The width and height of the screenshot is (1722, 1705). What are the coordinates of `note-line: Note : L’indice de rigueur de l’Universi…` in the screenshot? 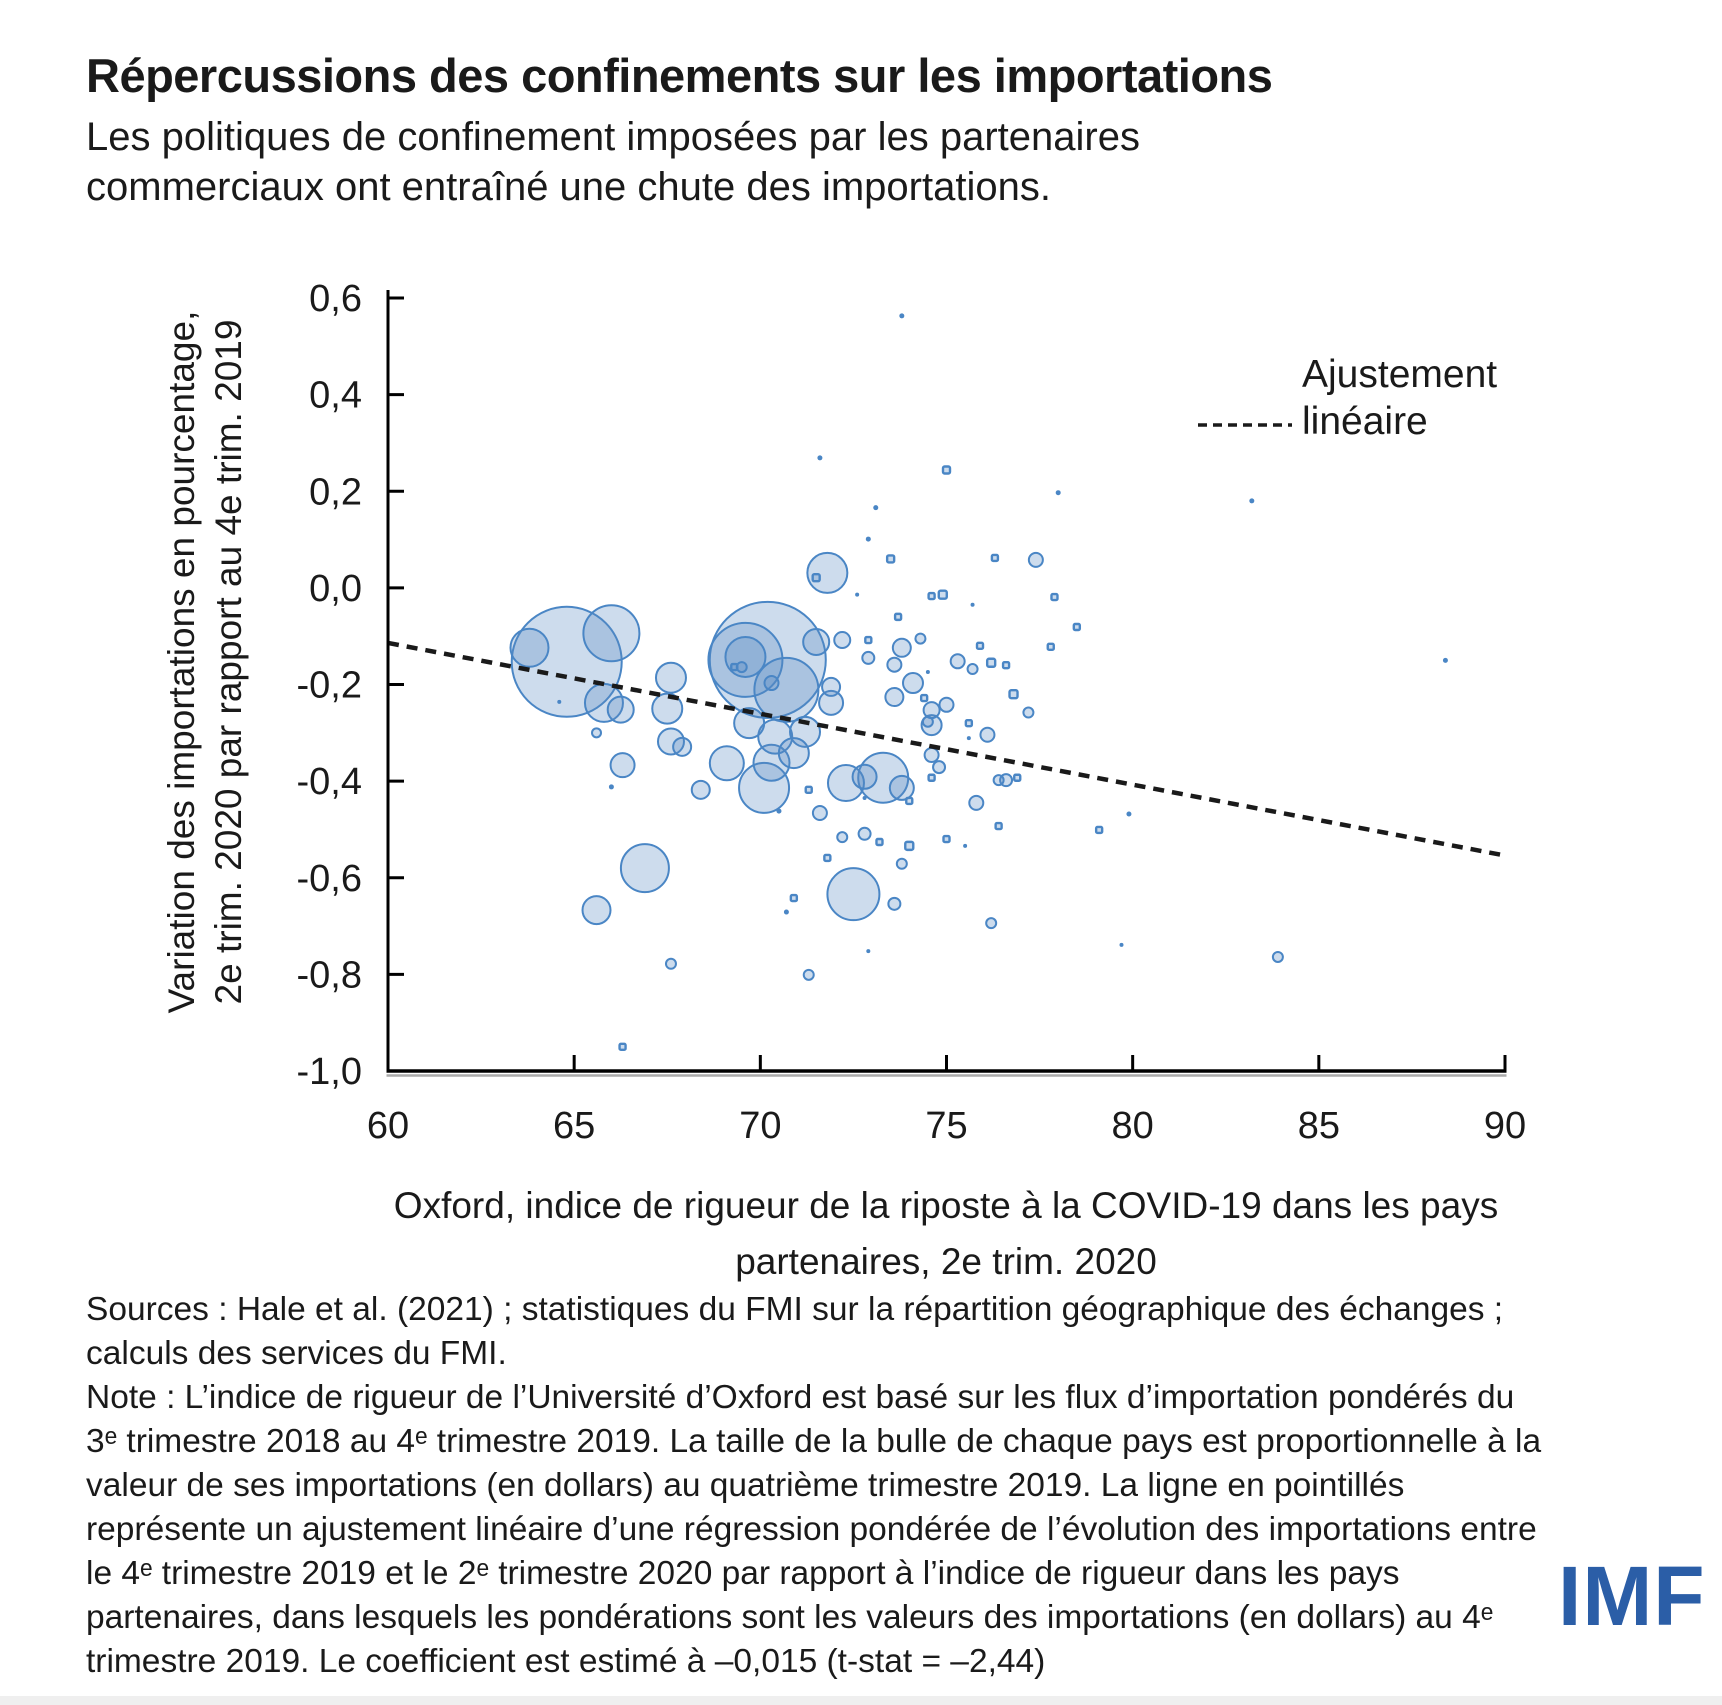 It's located at (800, 1397).